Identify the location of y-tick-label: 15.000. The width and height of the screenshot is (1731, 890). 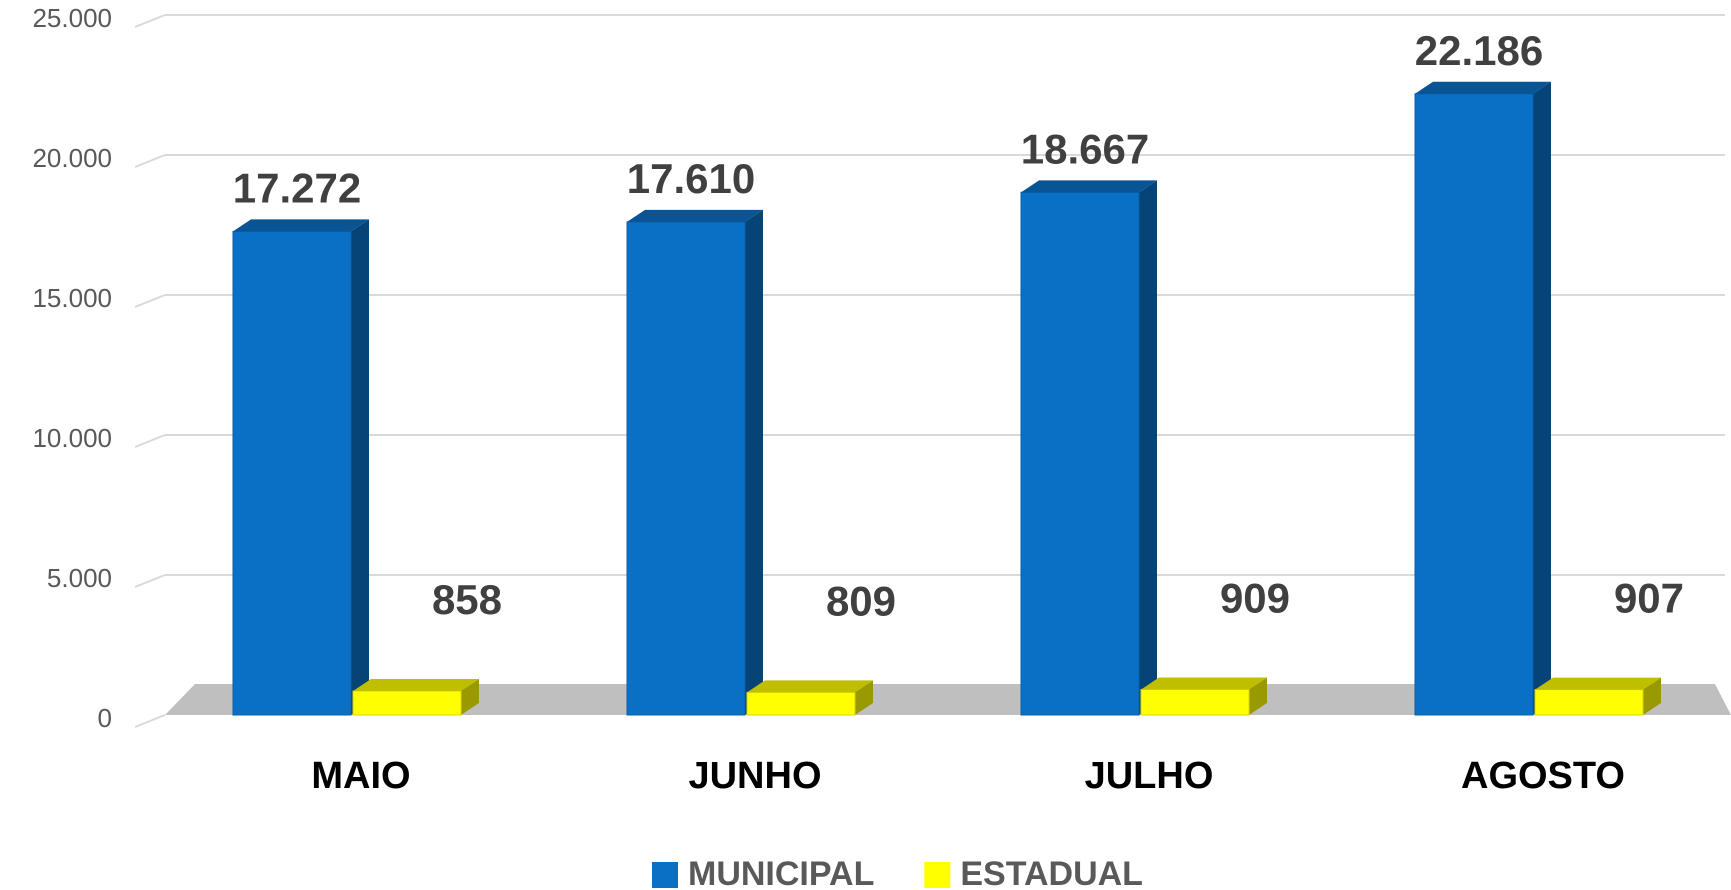
(72, 298).